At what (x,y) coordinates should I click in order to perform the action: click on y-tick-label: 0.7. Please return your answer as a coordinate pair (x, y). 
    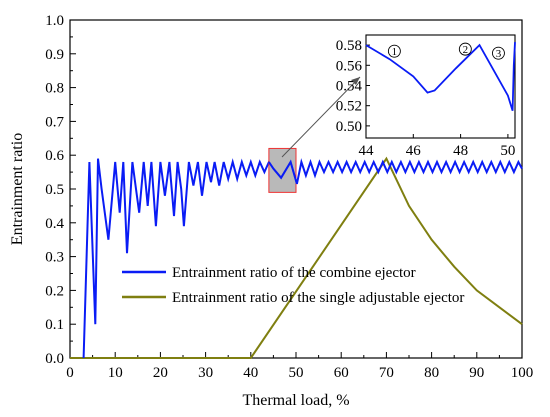
    Looking at the image, I should click on (54, 122).